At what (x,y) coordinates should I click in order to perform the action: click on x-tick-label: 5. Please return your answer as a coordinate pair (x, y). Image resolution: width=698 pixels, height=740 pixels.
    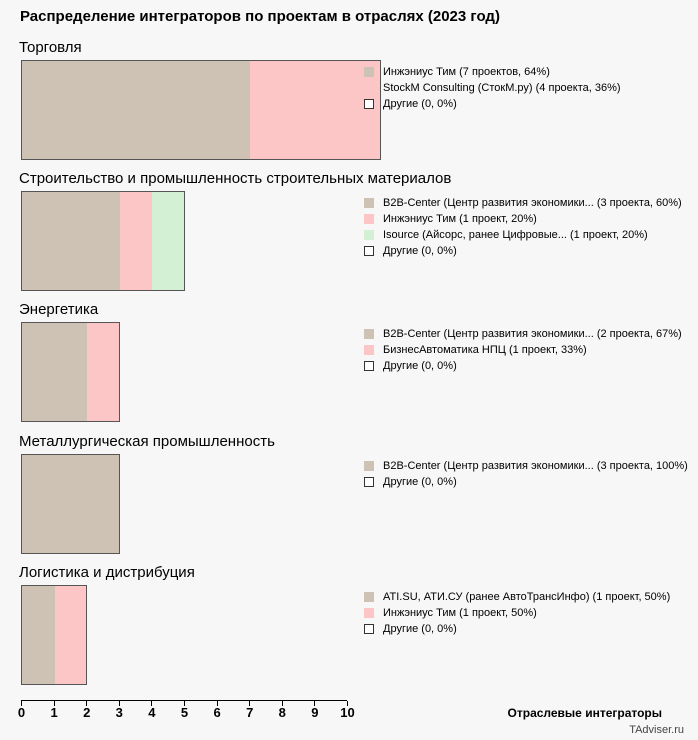
    Looking at the image, I should click on (184, 712).